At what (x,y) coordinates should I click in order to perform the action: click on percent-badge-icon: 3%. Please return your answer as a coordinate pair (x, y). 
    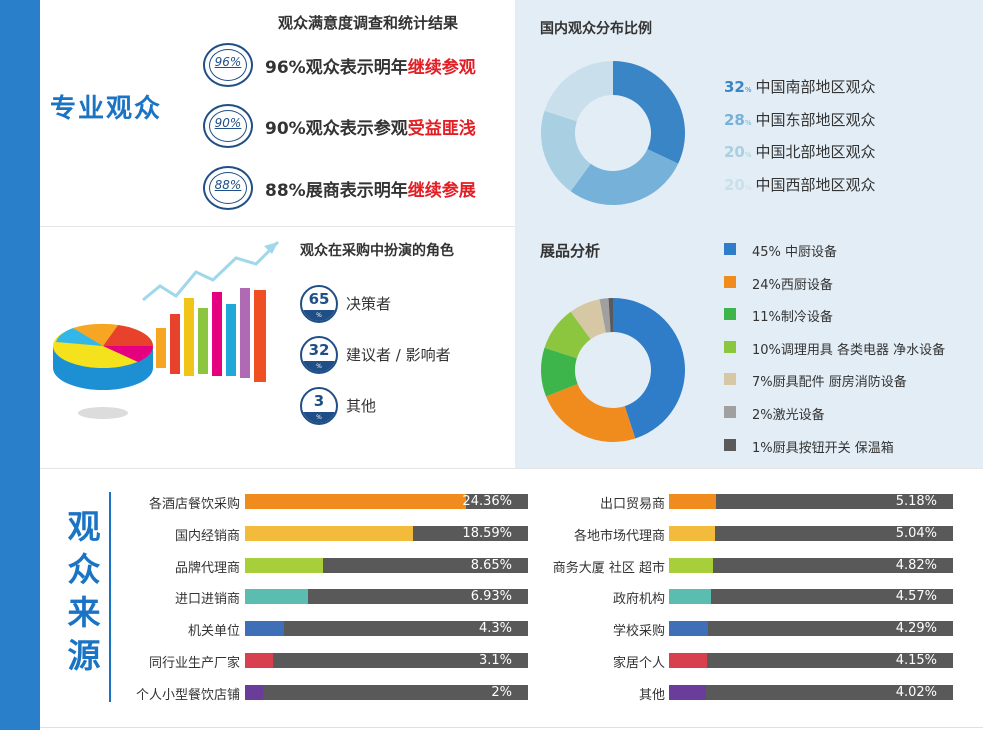
    Looking at the image, I should click on (319, 406).